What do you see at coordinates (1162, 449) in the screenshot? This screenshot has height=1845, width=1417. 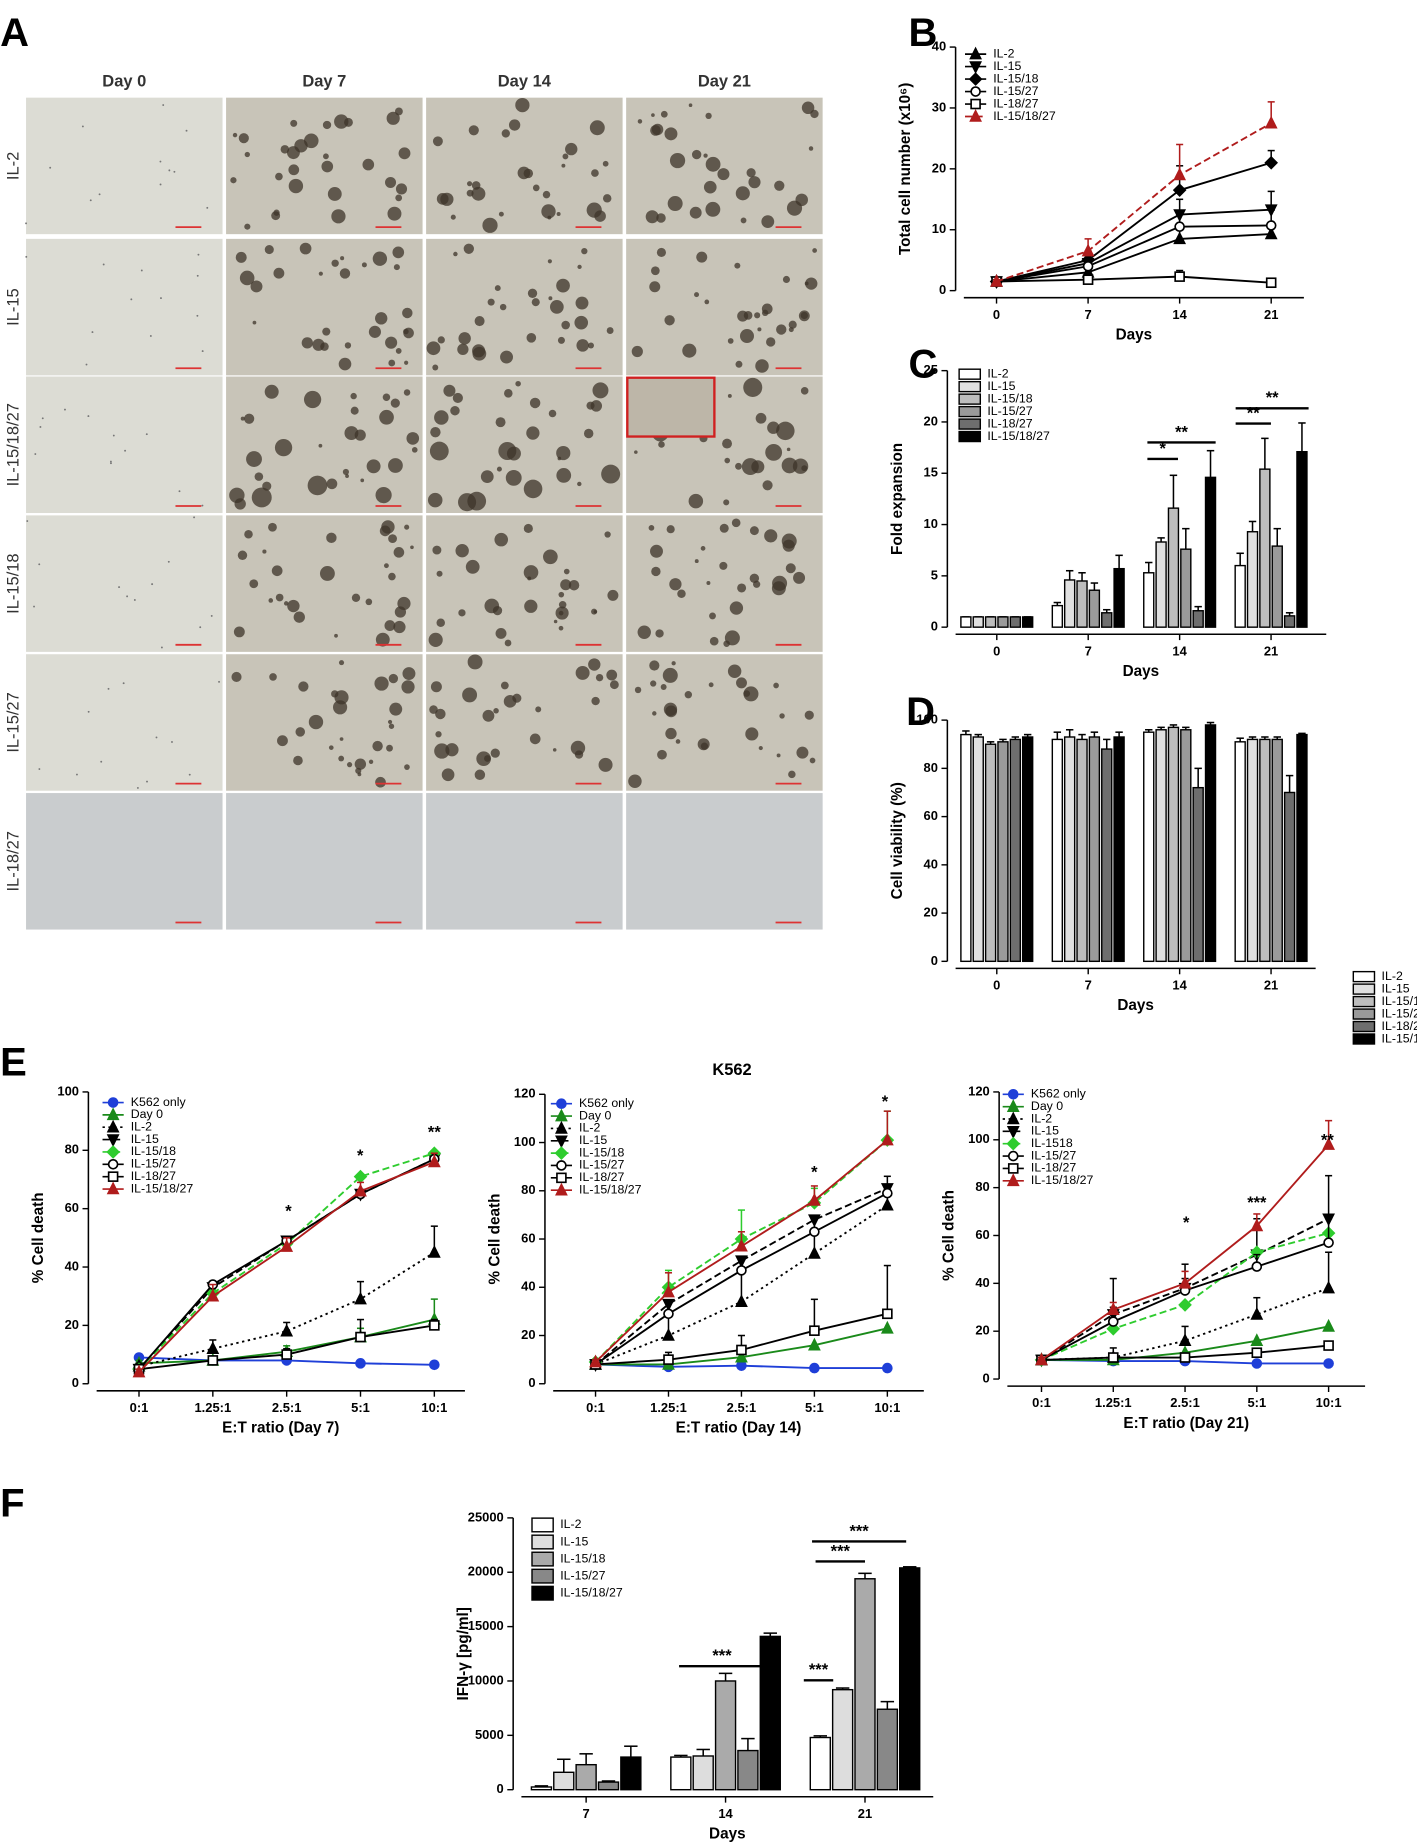 I see `significance: *` at bounding box center [1162, 449].